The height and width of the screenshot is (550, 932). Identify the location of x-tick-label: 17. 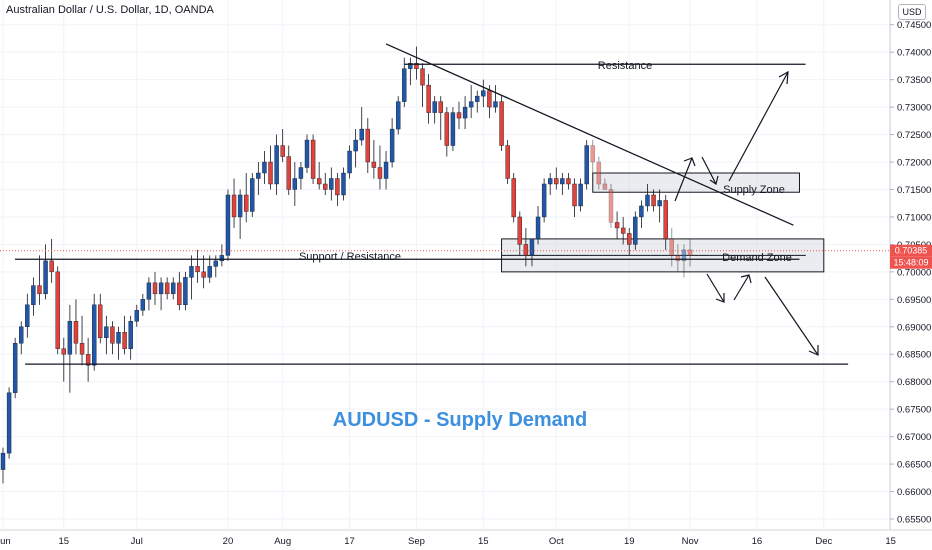
(349, 541).